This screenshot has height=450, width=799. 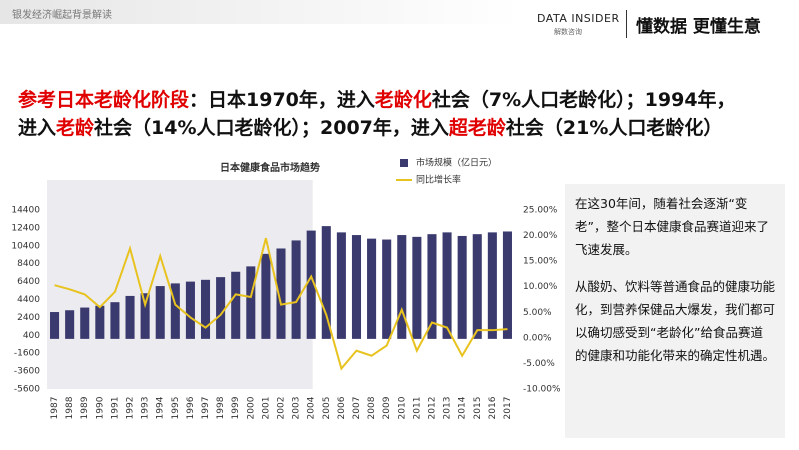 I want to click on x-tick-label: 2016, so click(x=493, y=407).